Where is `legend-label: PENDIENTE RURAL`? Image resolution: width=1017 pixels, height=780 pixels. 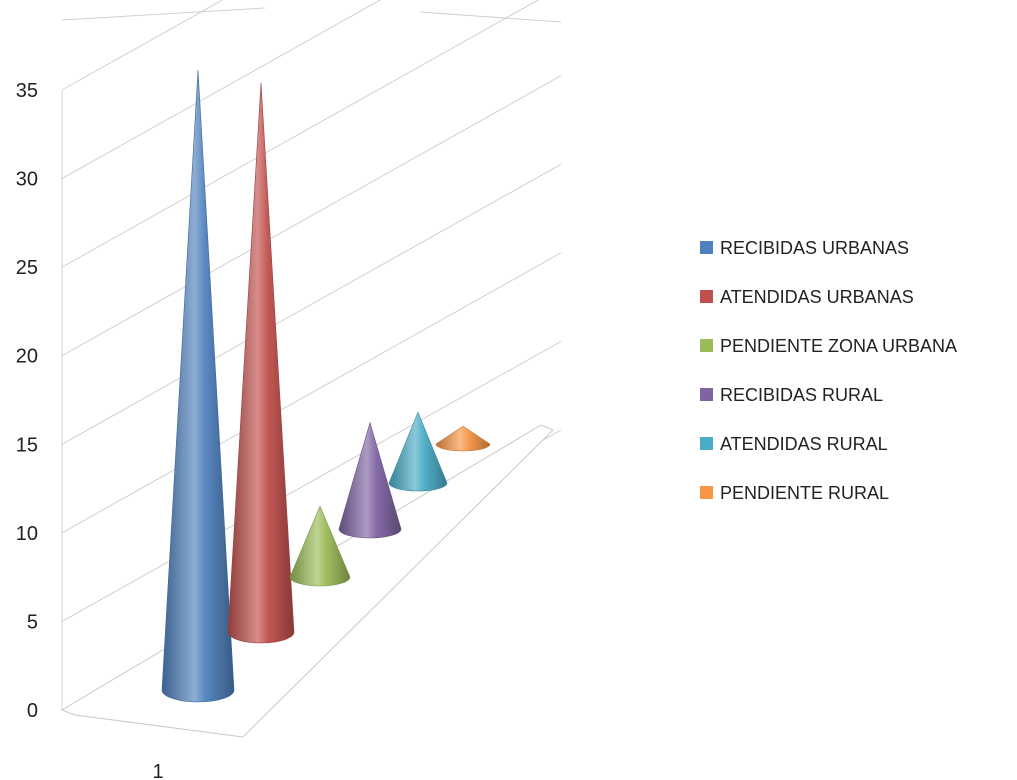
legend-label: PENDIENTE RURAL is located at coordinates (804, 493).